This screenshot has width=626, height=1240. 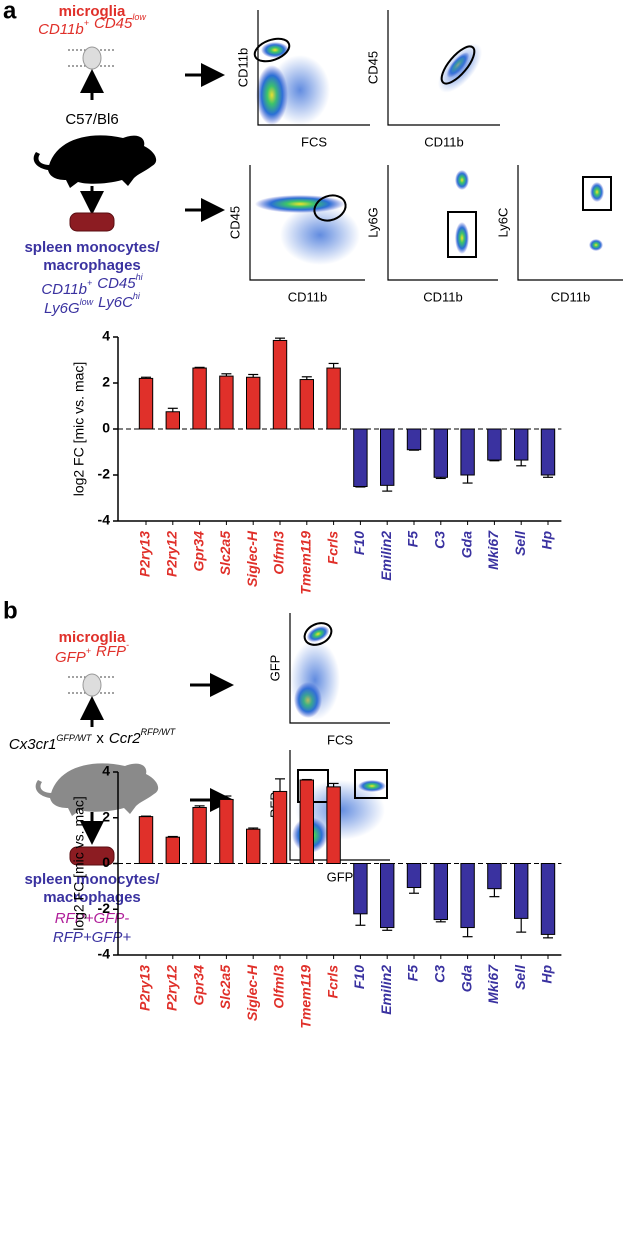 I want to click on plot-y-label: Ly6G, so click(x=372, y=222).